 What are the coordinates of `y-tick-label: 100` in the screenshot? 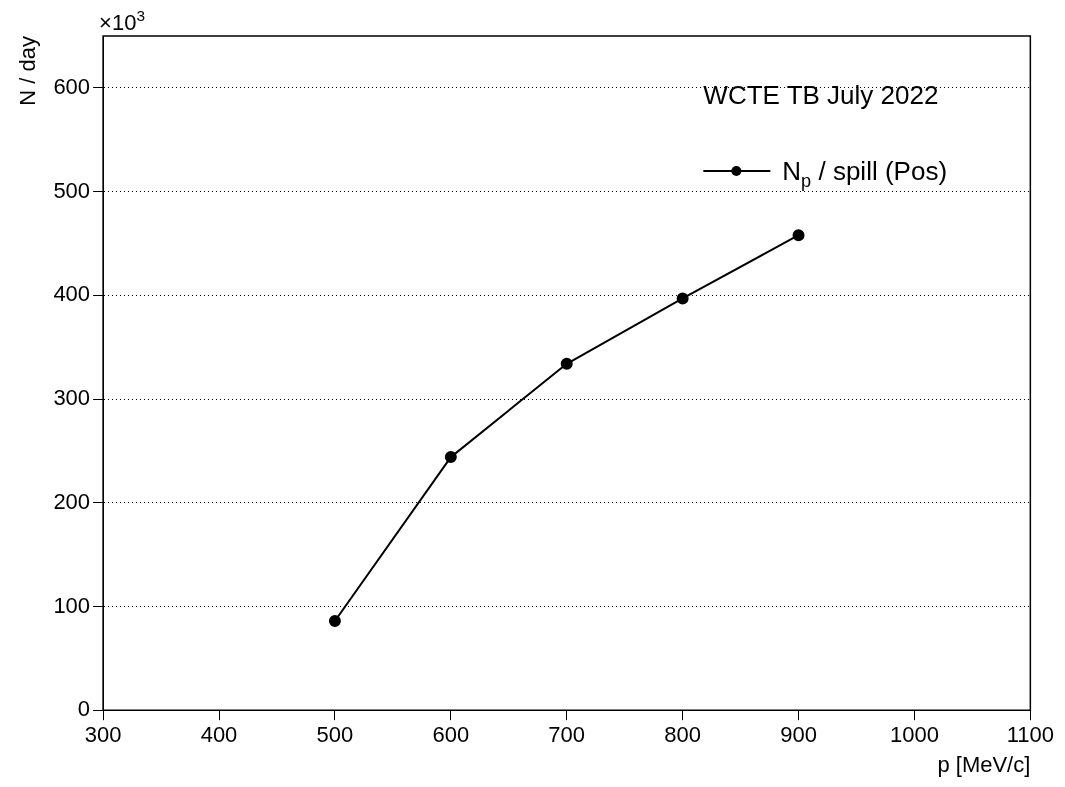 It's located at (72, 605).